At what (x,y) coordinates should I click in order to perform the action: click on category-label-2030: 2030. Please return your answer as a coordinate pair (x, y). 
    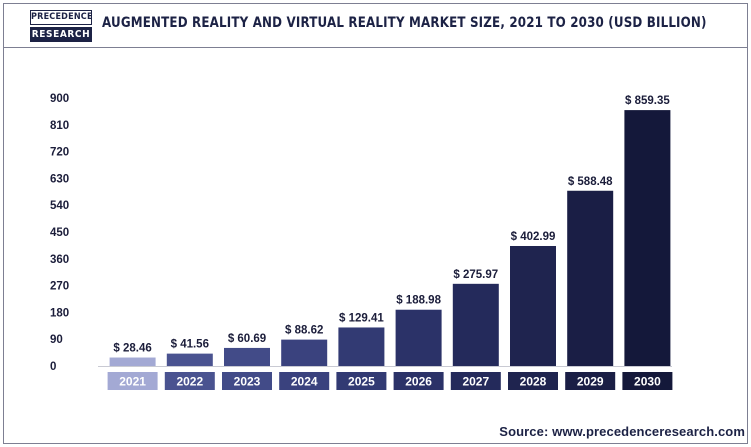
    Looking at the image, I should click on (647, 382).